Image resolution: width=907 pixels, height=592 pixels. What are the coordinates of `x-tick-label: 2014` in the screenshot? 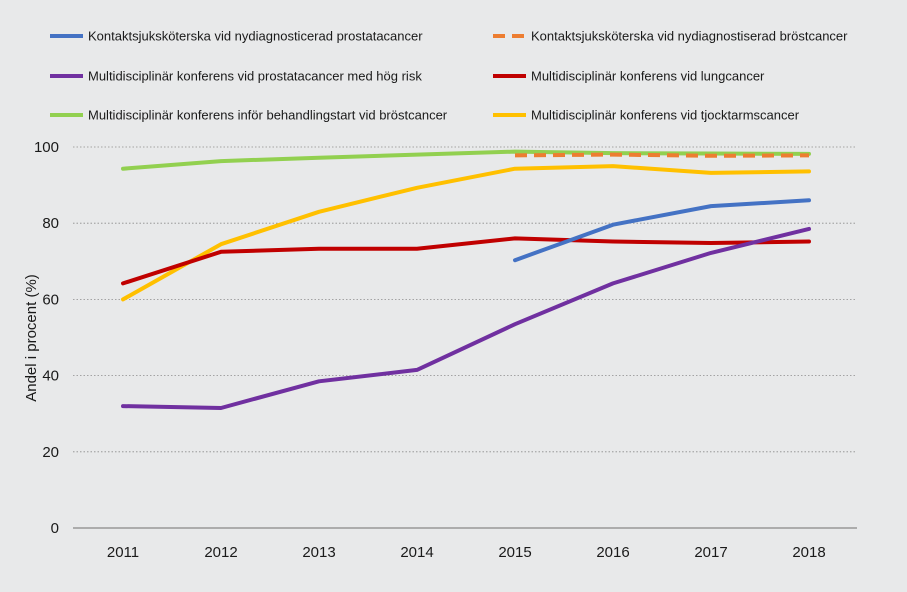 It's located at (416, 552).